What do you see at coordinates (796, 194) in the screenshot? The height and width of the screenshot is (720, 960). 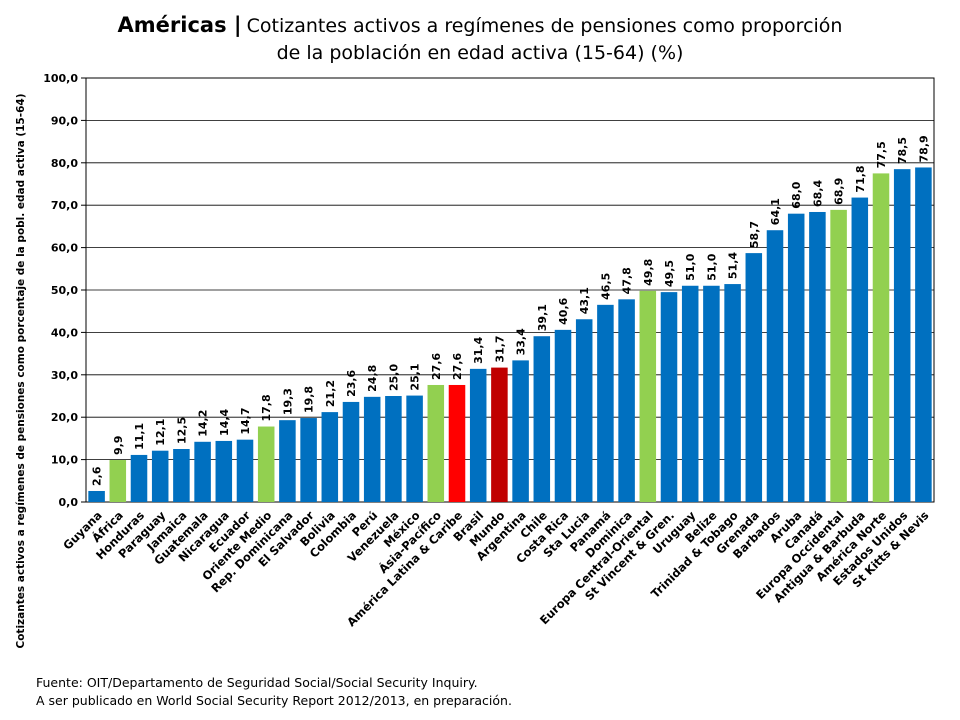 I see `value-label: 68,0` at bounding box center [796, 194].